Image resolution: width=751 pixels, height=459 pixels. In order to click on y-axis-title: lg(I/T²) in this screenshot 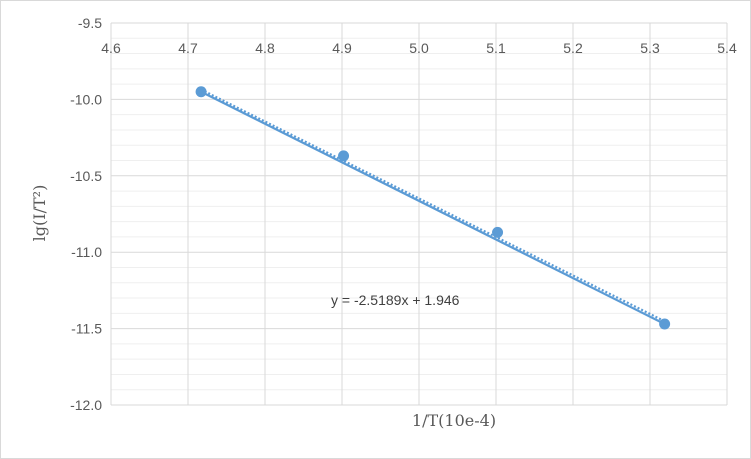, I will do `click(39, 213)`.